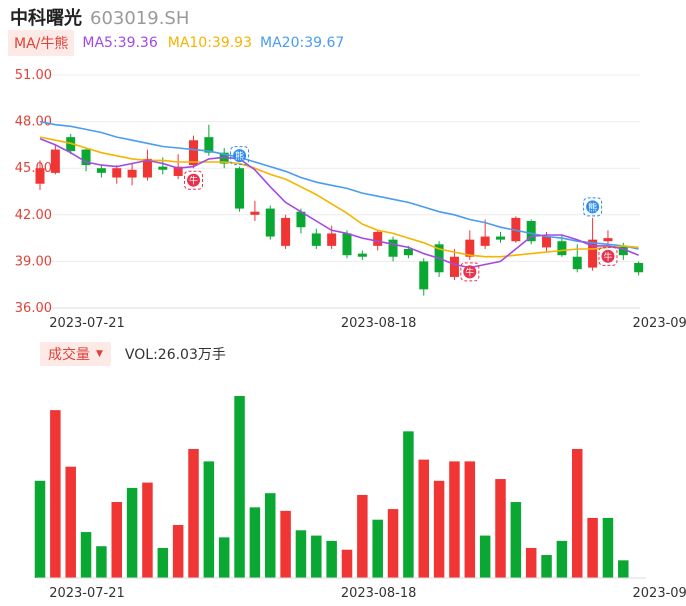 This screenshot has width=686, height=606. Describe the element at coordinates (33, 75) in the screenshot. I see `y-tick-label: 51.00` at that location.